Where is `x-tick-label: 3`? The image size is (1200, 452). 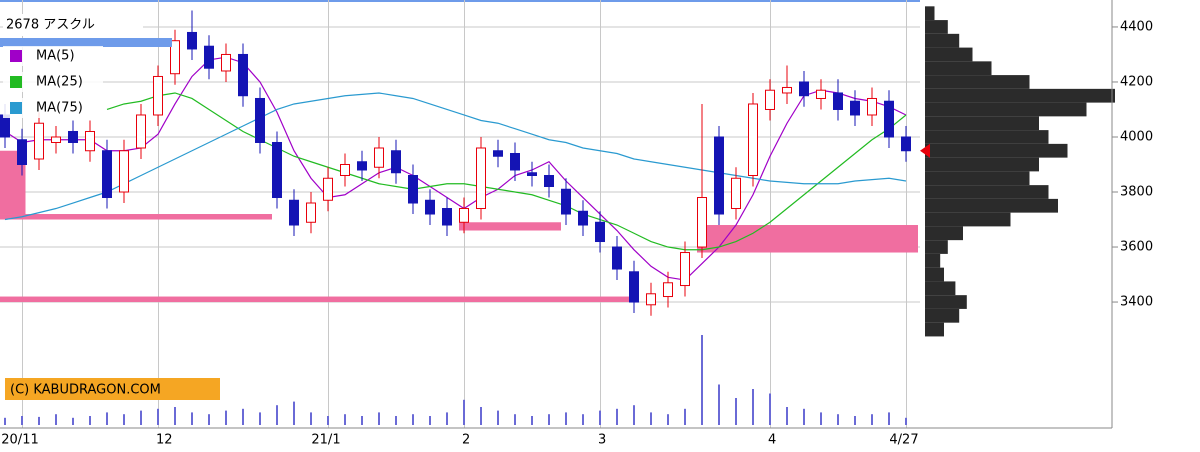 x-tick-label: 3 is located at coordinates (602, 440).